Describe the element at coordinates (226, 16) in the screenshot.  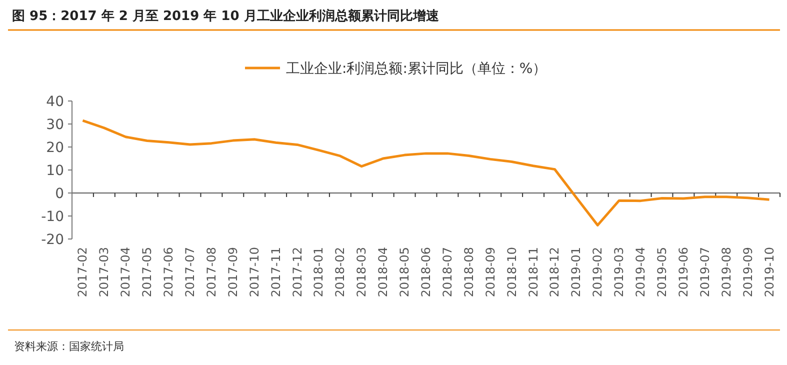
I see `chart-title: 图 95：2017 年 2 月至 2019 年 10 月工业企业利润总额累计同比增速` at that location.